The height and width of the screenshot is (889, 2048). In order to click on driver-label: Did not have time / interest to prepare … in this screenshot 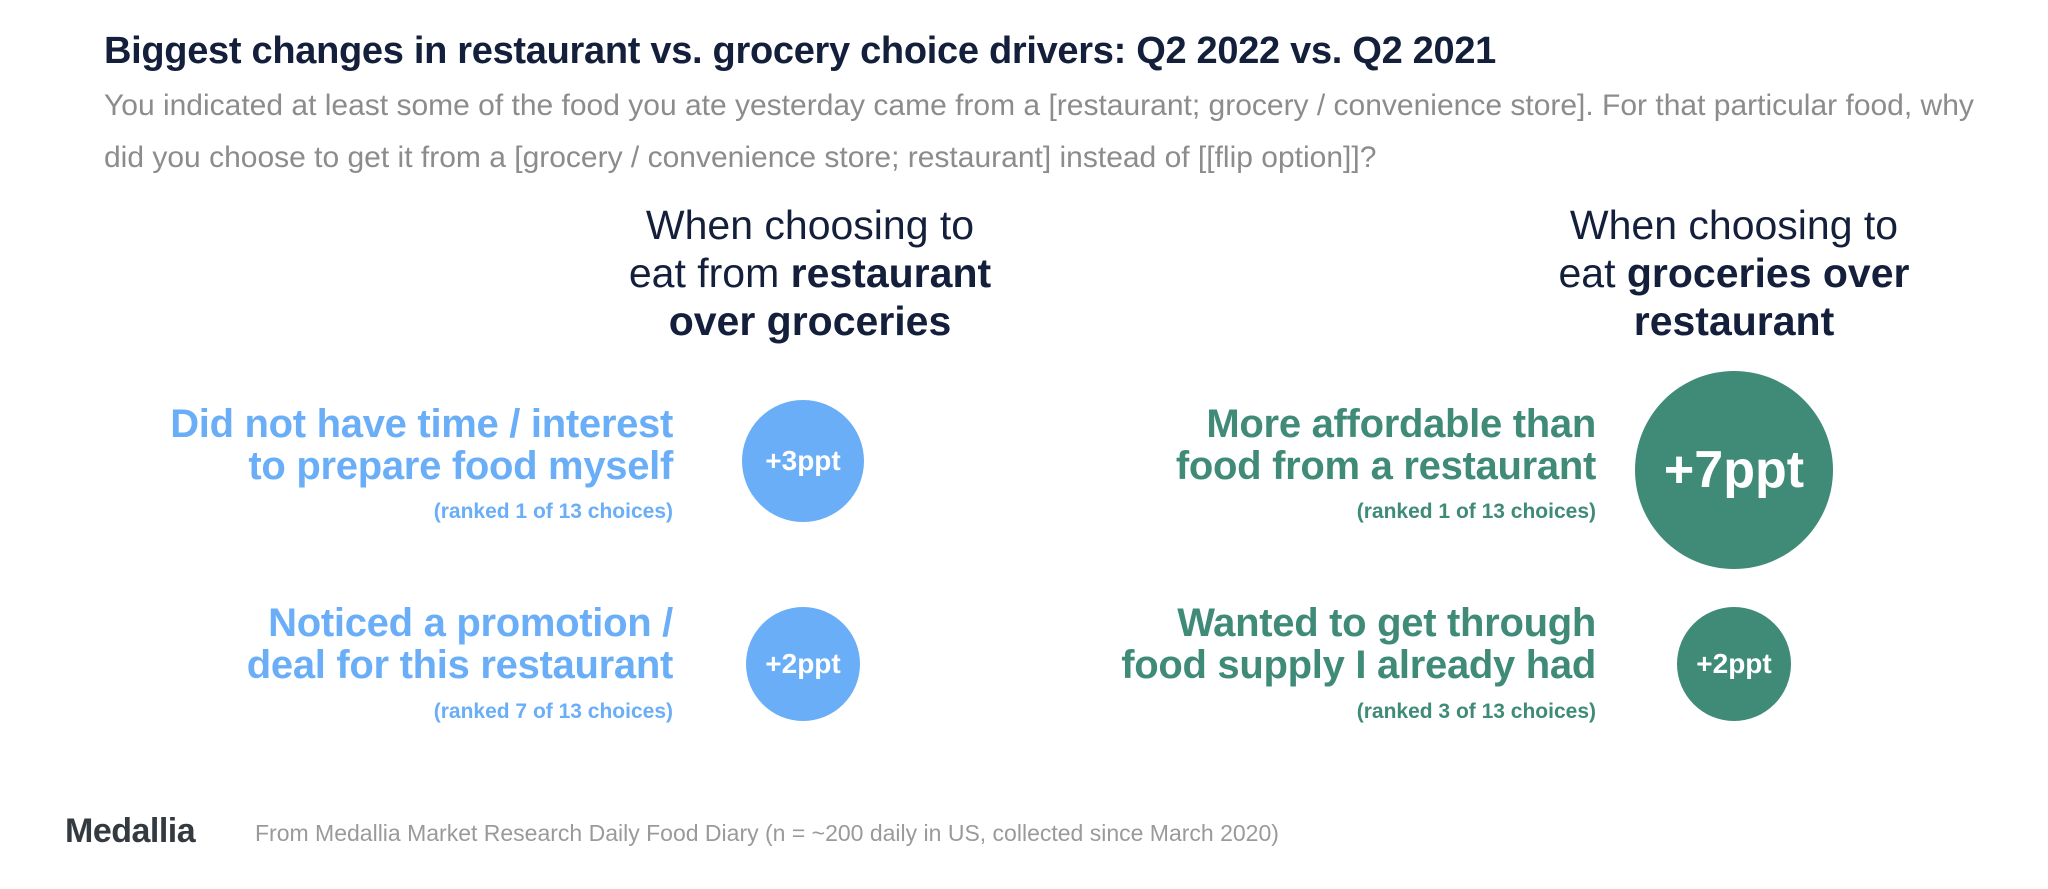, I will do `click(421, 445)`.